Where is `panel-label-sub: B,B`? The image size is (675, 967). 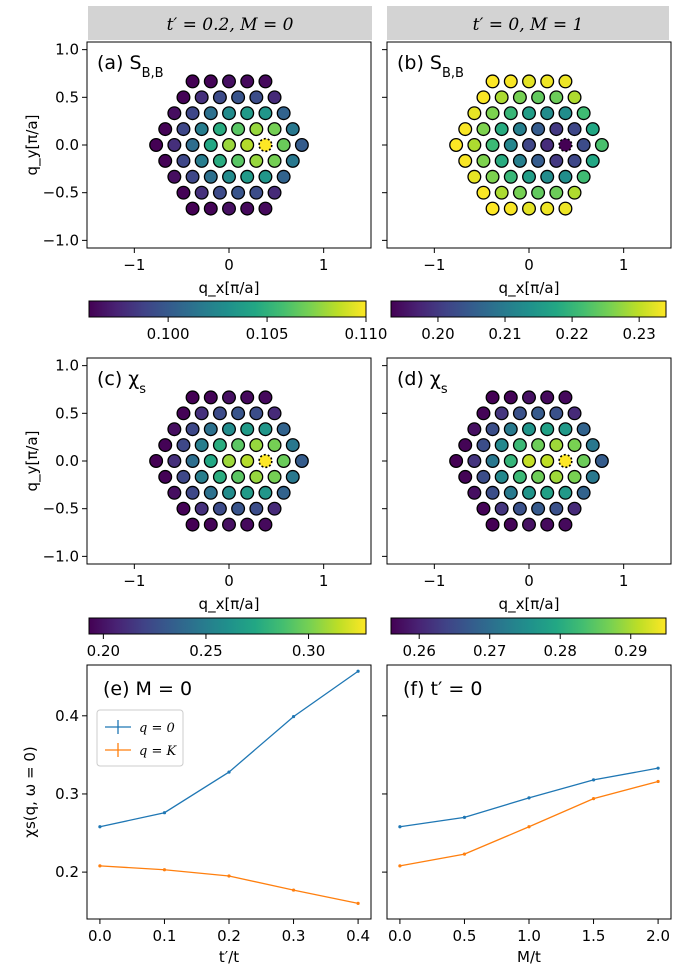
panel-label-sub: B,B is located at coordinates (153, 73).